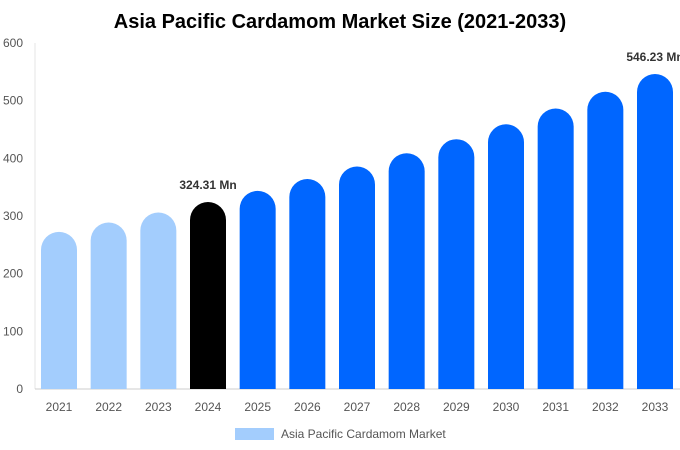 This screenshot has width=680, height=450. What do you see at coordinates (357, 277) in the screenshot?
I see `bar-2027` at bounding box center [357, 277].